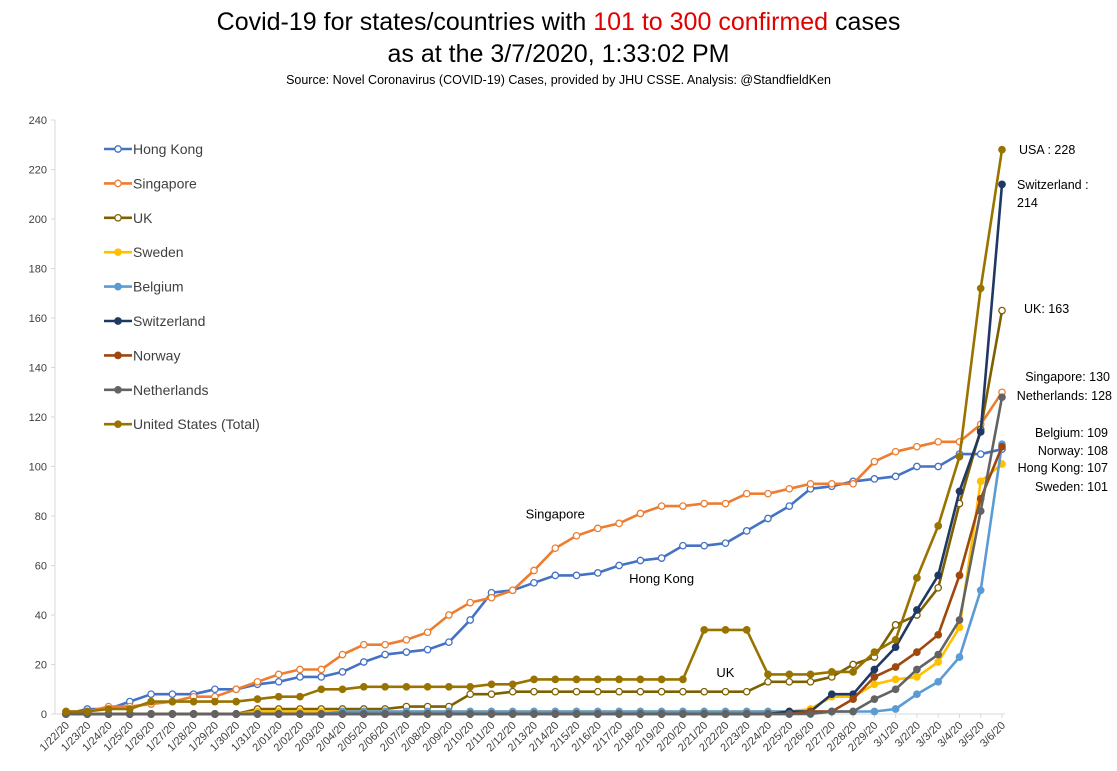 The height and width of the screenshot is (771, 1117). I want to click on legend-marker-hong-kong, so click(118, 149).